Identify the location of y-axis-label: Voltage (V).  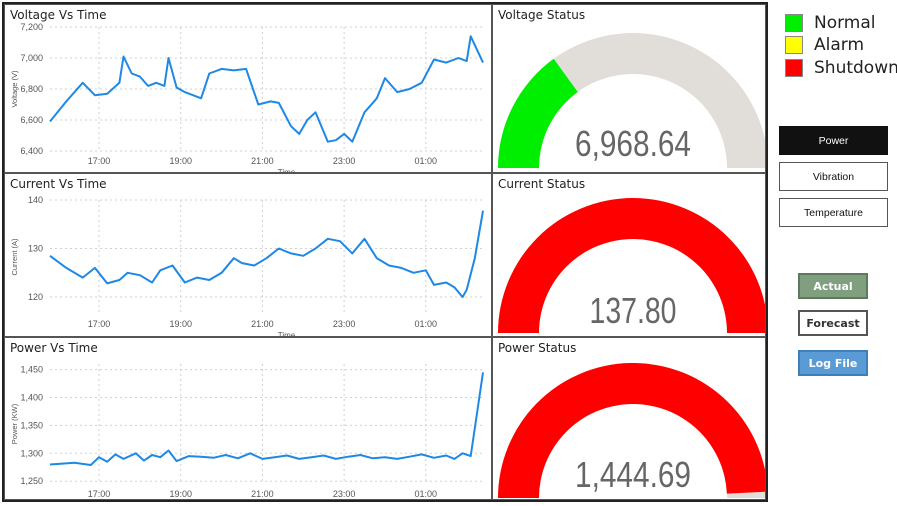
(14, 89).